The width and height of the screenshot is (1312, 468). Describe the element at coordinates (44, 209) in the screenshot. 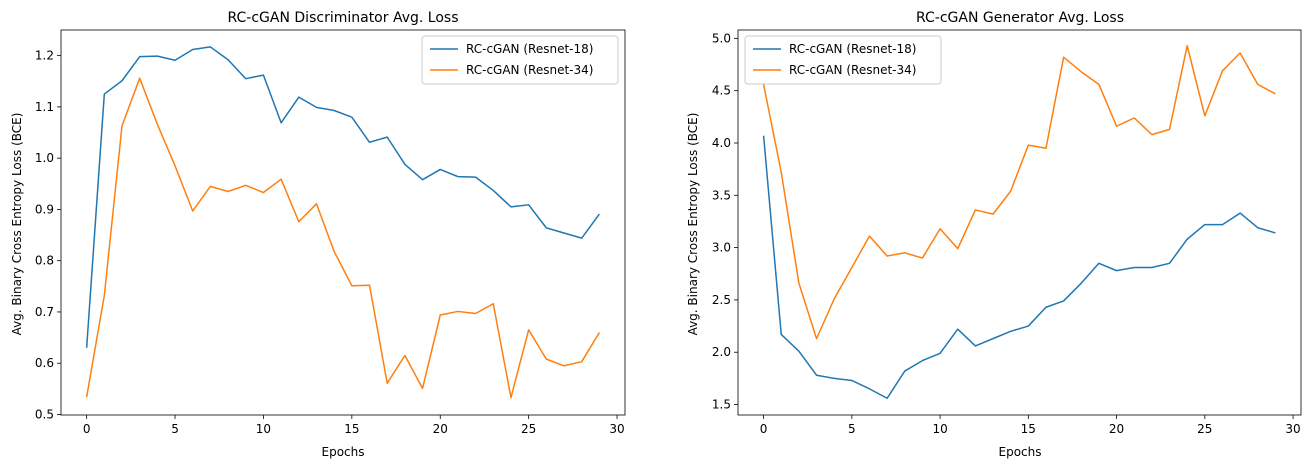

I see `y-tick-label: 0.9` at that location.